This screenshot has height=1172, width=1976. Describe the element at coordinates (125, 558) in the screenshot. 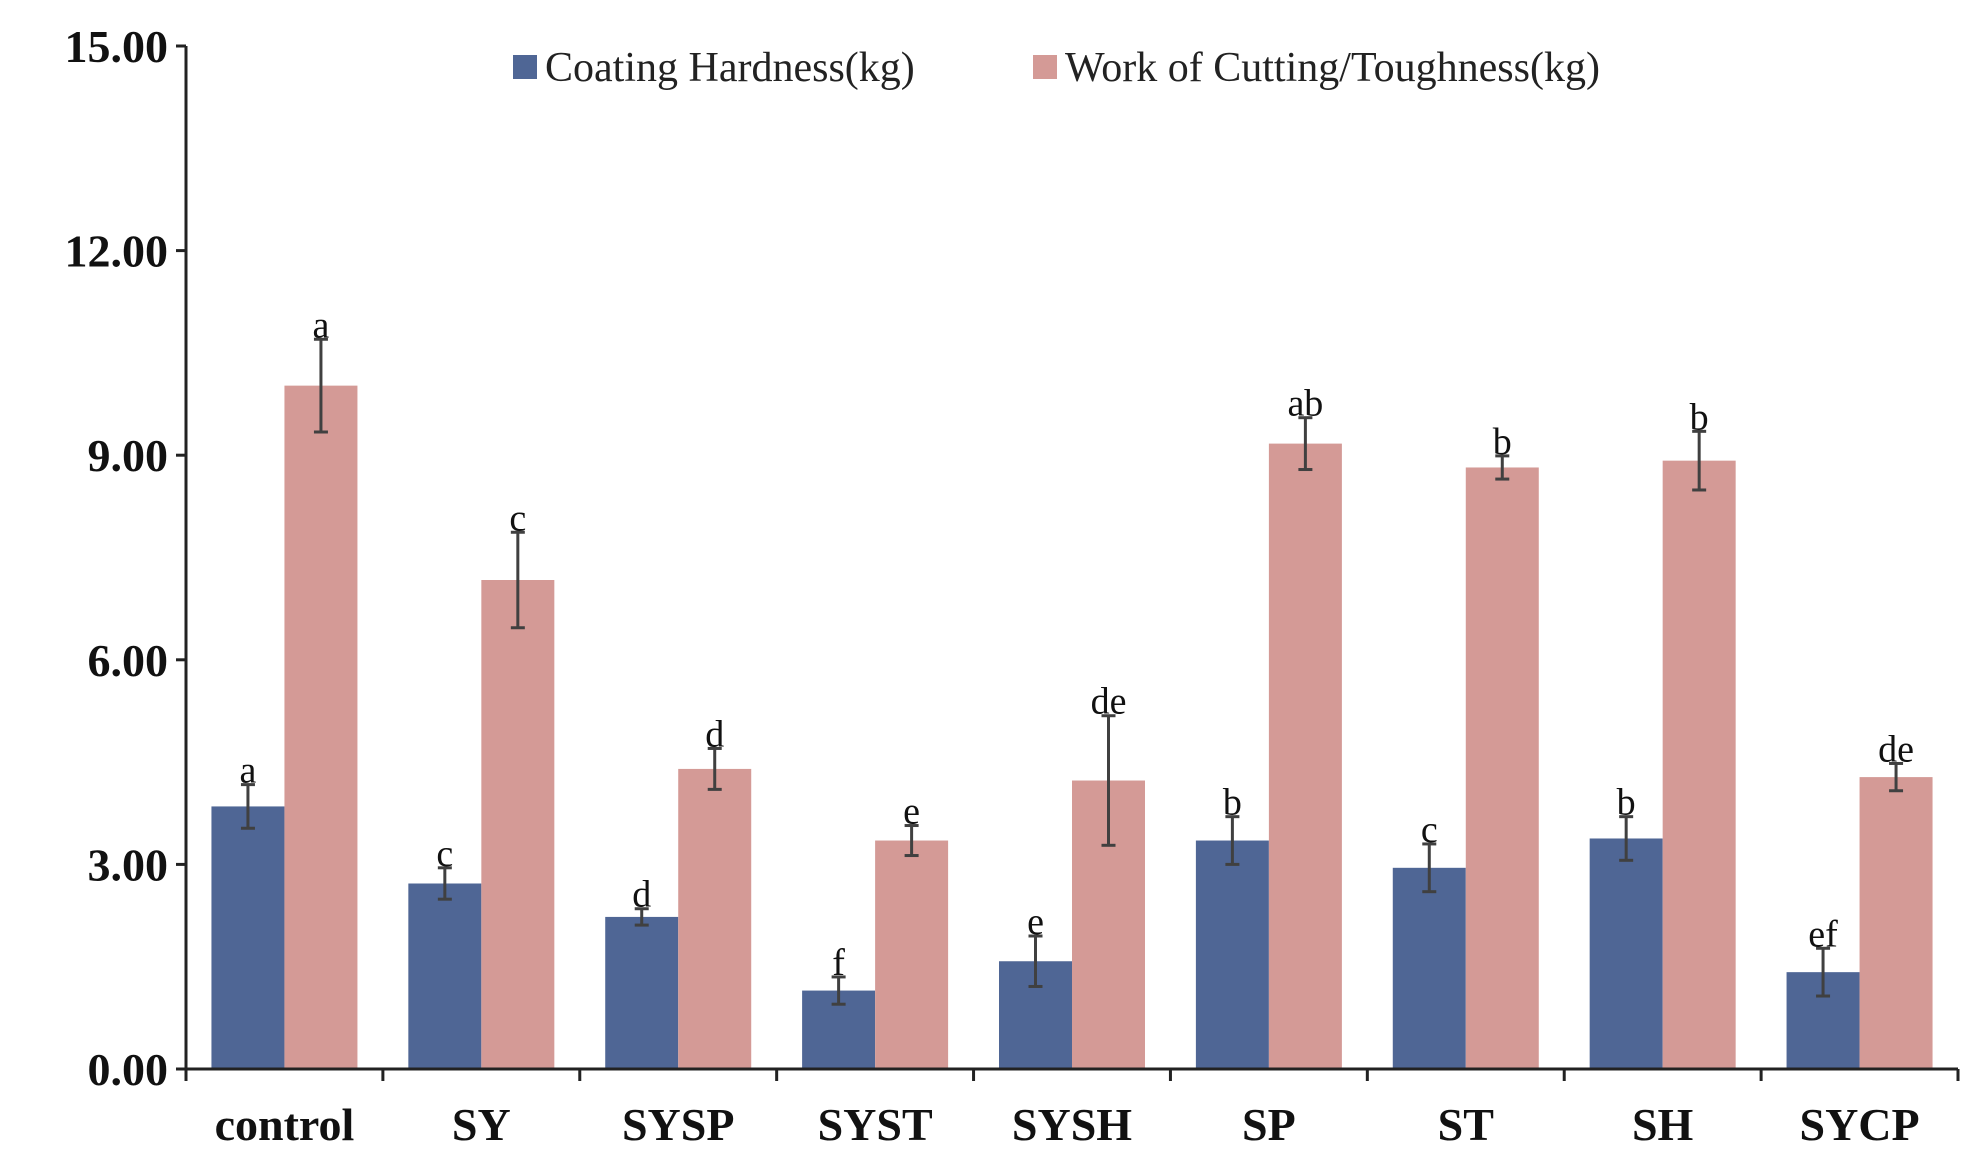

I see `y-ticks-layer: 0.00 3.00 6.00 9.00 12.00 15.00` at that location.